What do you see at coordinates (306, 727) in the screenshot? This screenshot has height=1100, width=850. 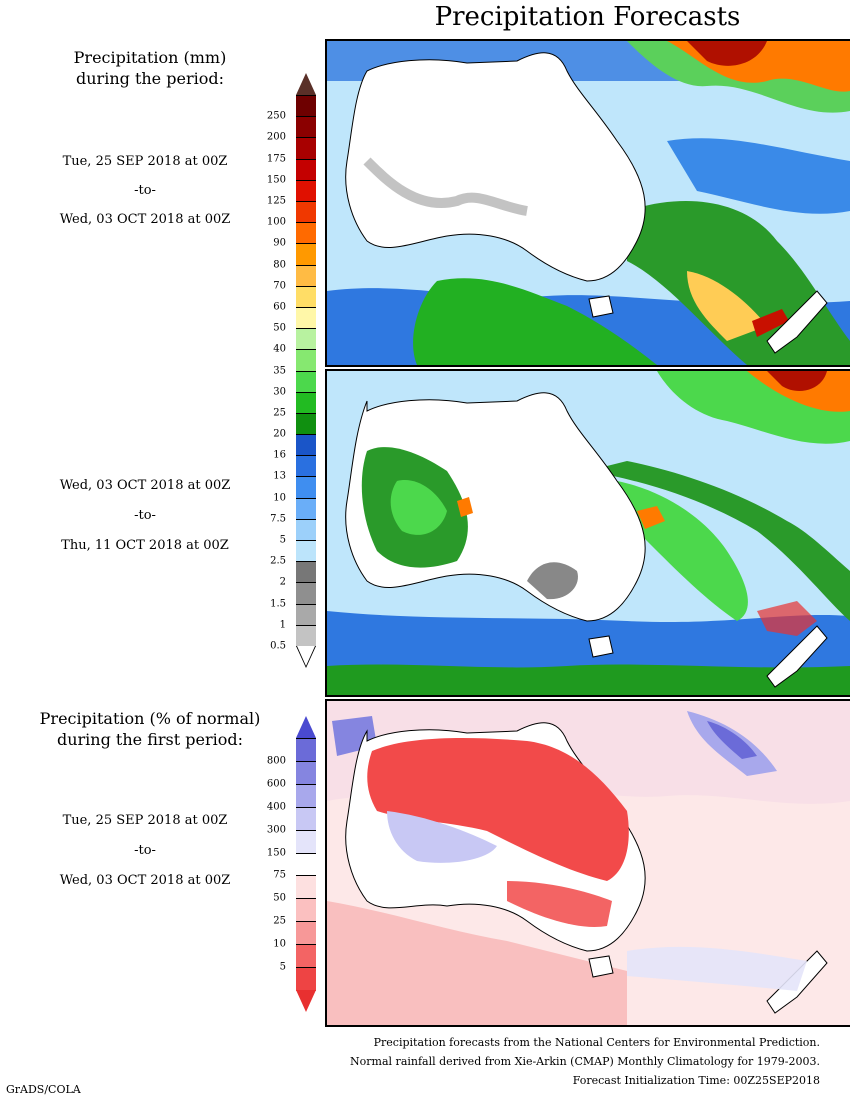 I see `percent-colorbar-top-arrow` at bounding box center [306, 727].